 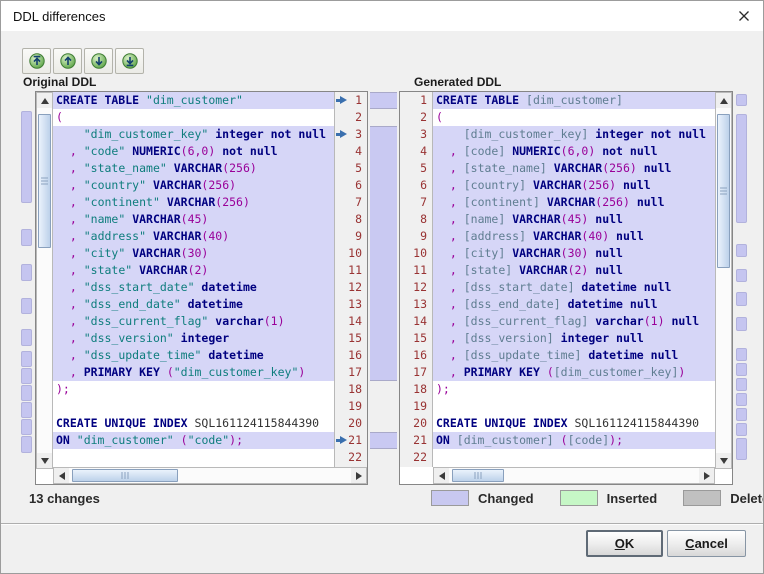 I want to click on code-line: ON [dim_customer] ([code]);, so click(x=574, y=440).